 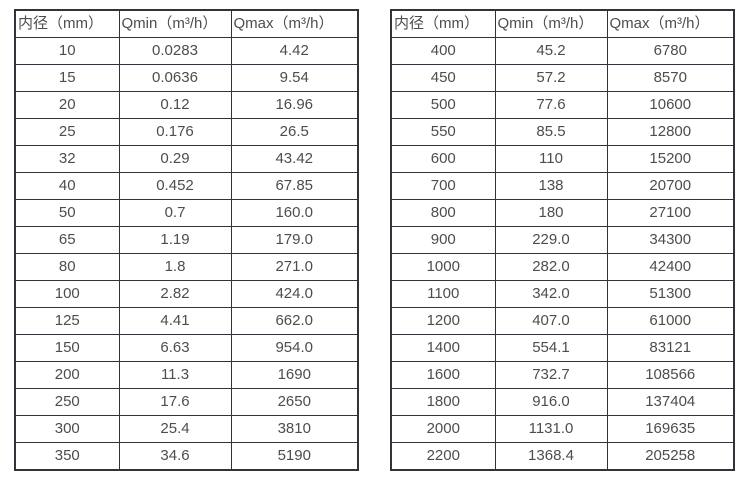 What do you see at coordinates (175, 213) in the screenshot?
I see `cell: 0.7` at bounding box center [175, 213].